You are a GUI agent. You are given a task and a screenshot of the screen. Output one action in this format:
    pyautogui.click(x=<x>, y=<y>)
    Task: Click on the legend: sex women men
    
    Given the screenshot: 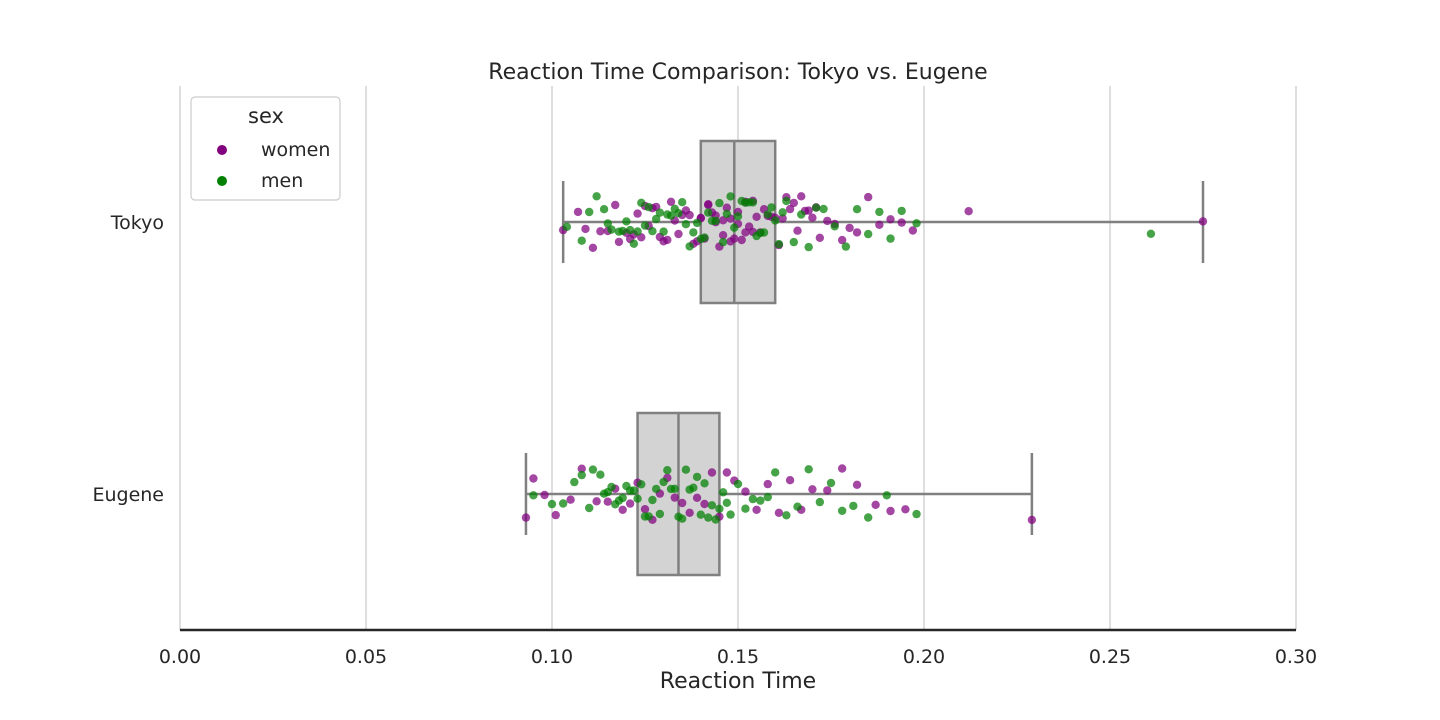 What is the action you would take?
    pyautogui.click(x=265, y=148)
    